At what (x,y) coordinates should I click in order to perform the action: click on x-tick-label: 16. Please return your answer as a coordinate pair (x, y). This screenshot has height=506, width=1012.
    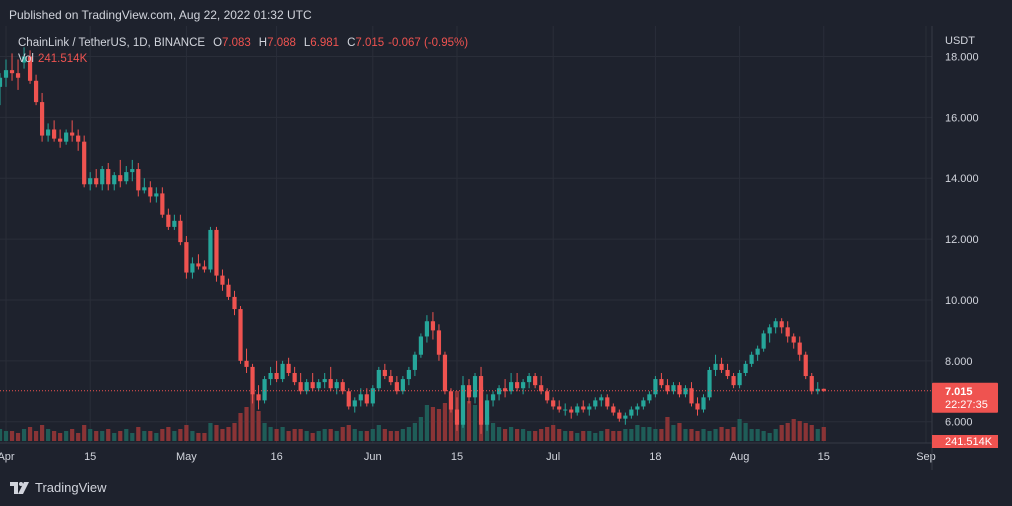
    Looking at the image, I should click on (276, 457).